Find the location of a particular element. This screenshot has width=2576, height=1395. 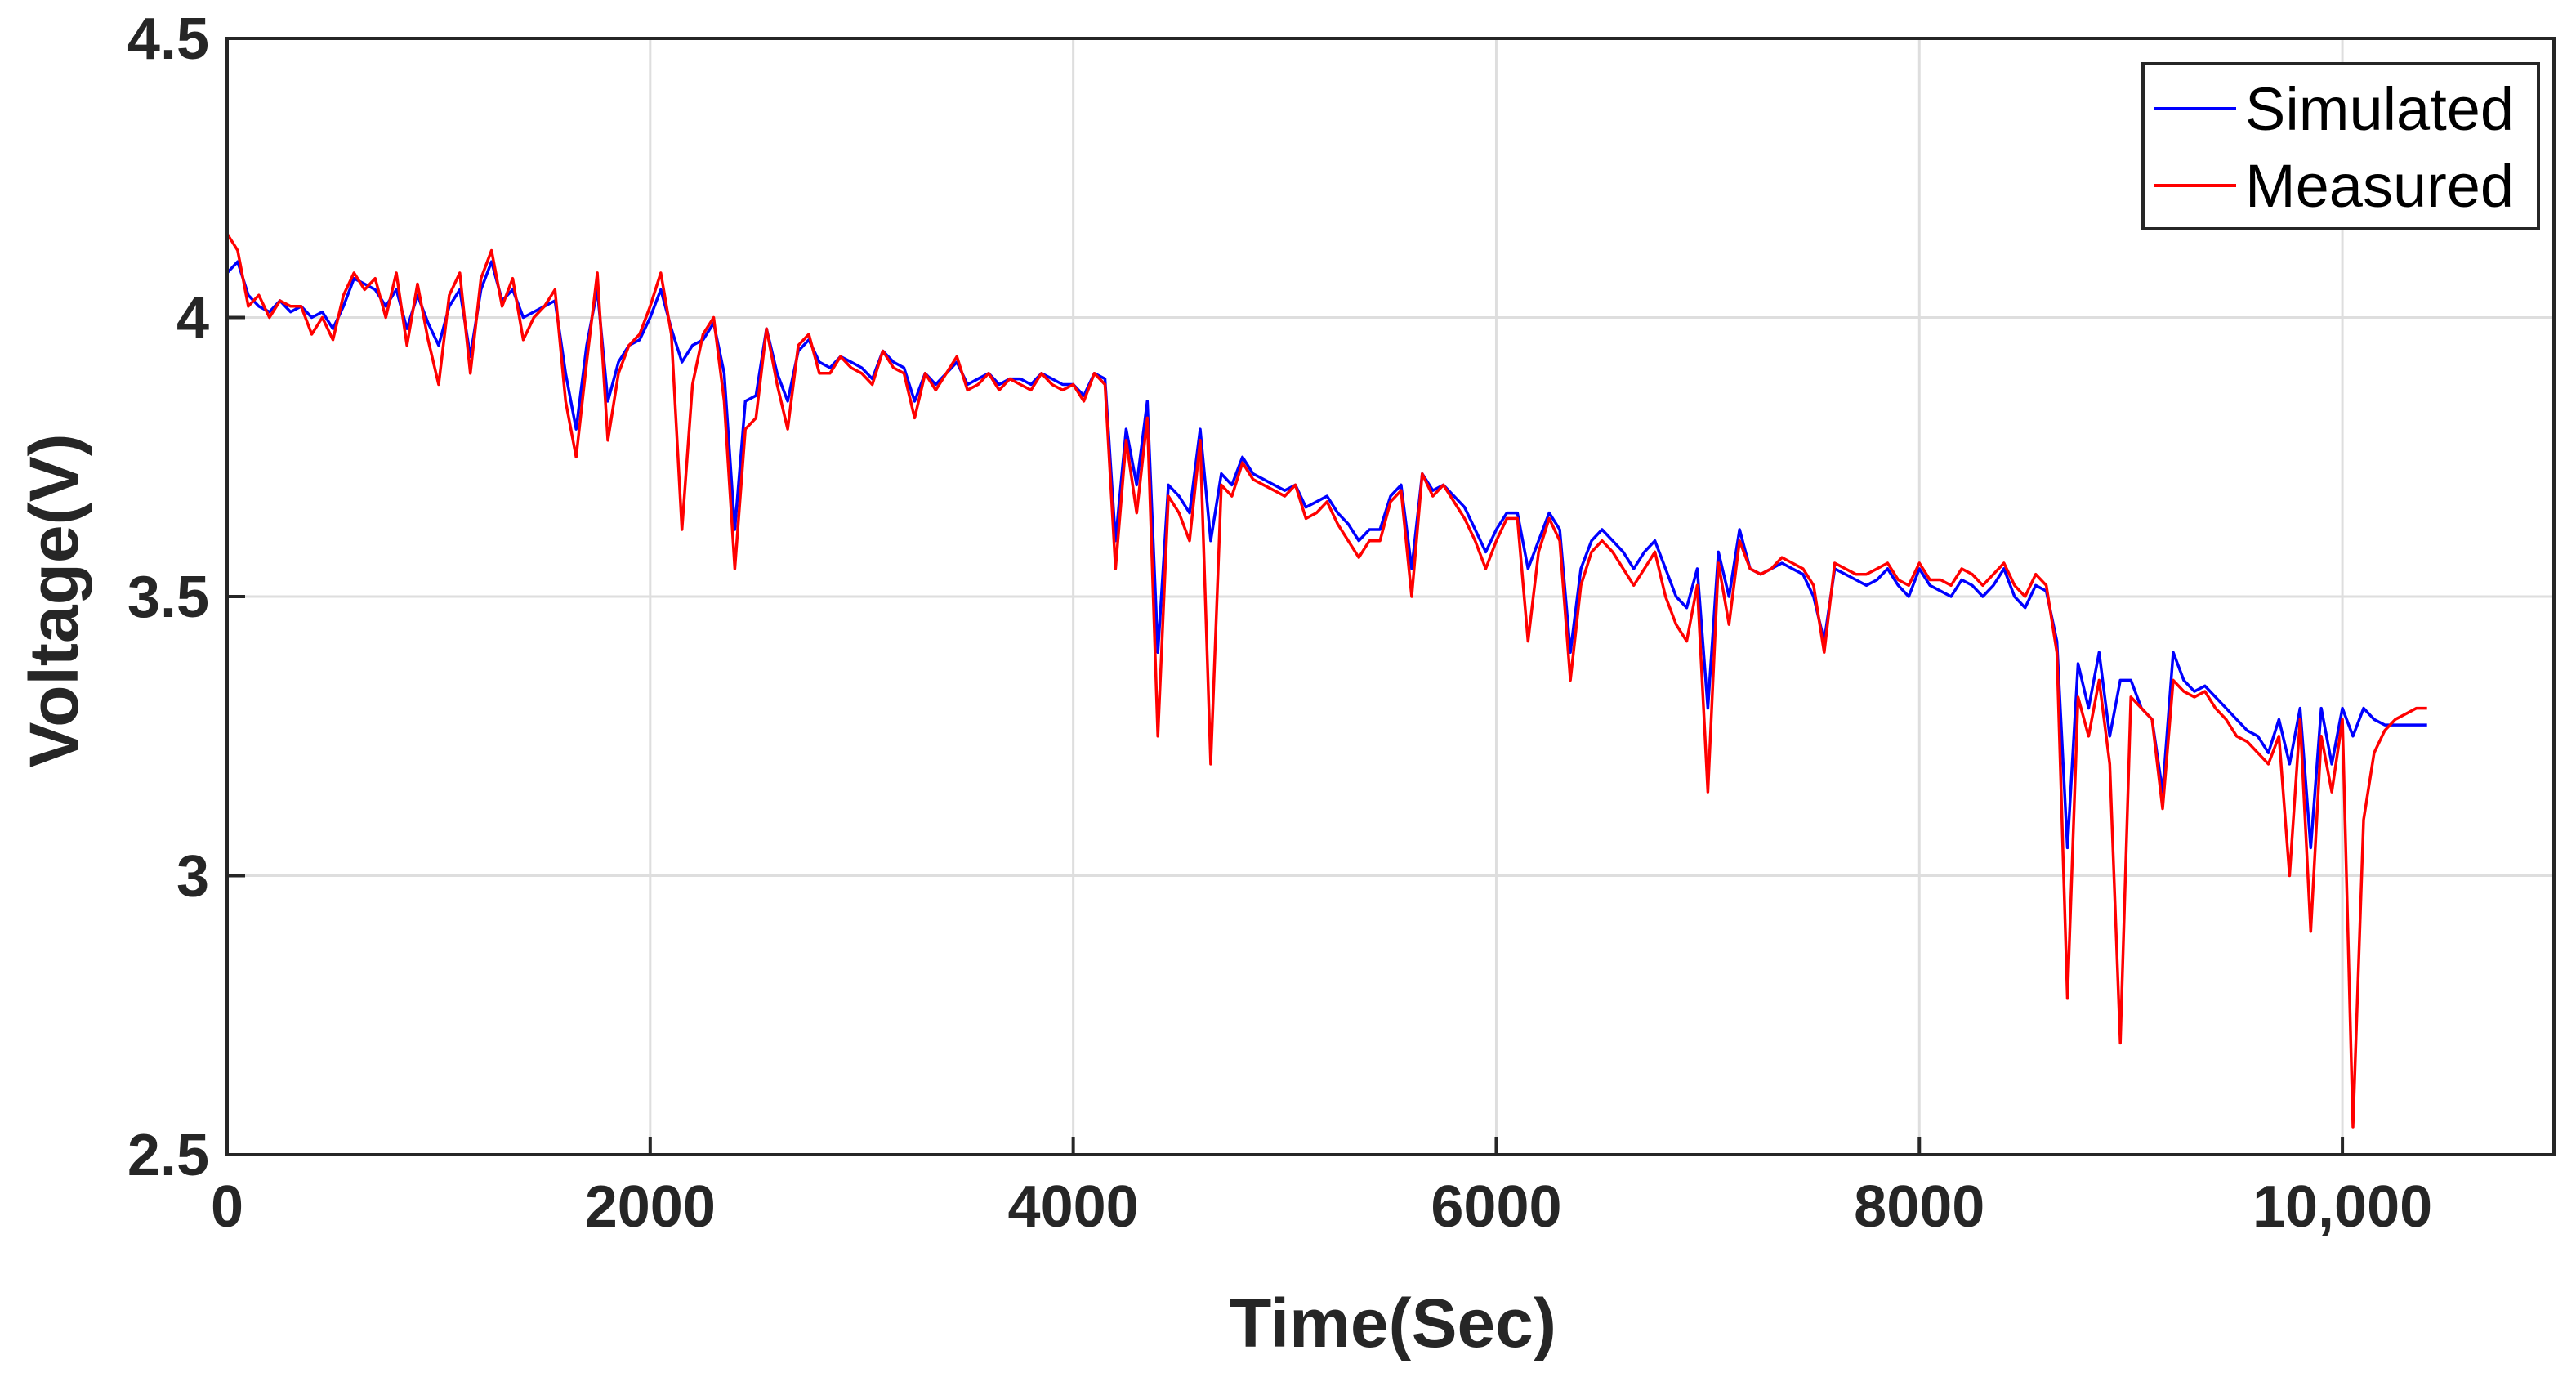

x-tick-label-2: 4000 is located at coordinates (1074, 1207).